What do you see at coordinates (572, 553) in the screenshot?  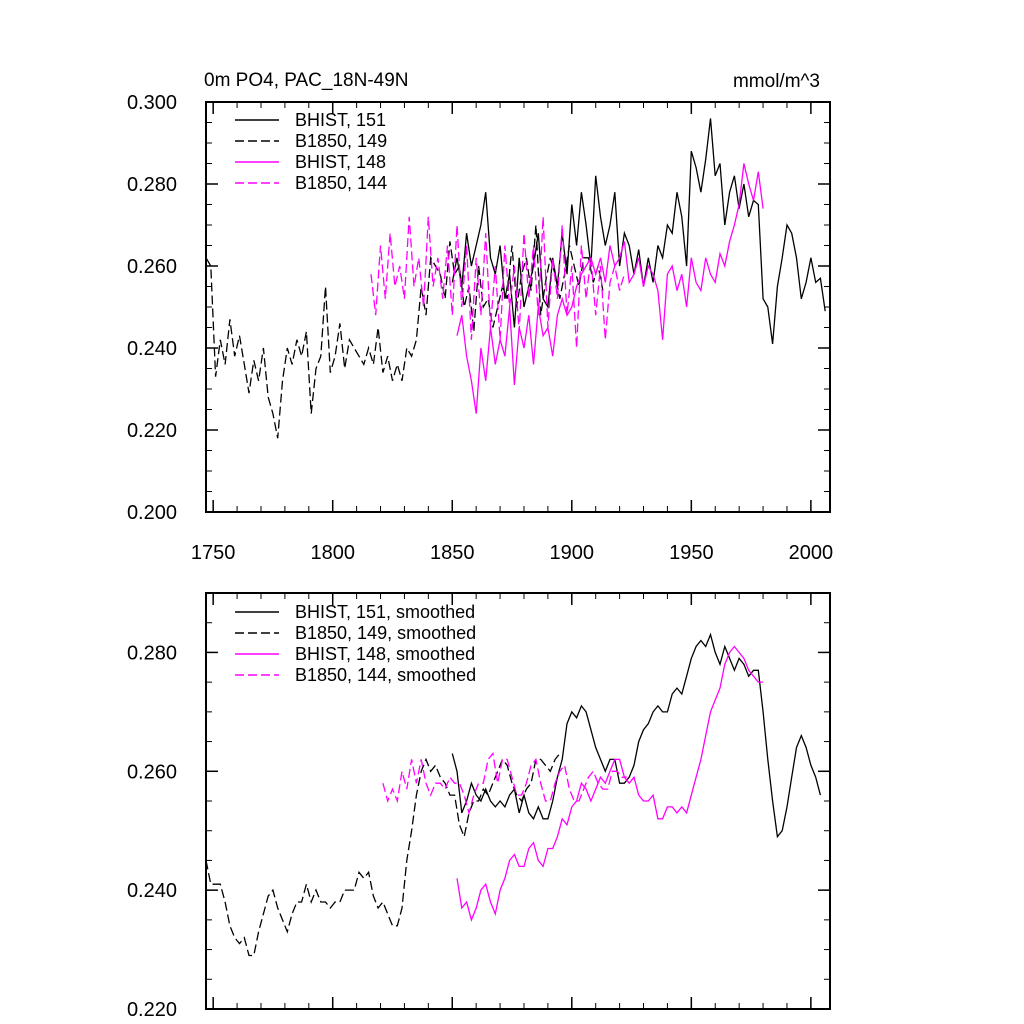 I see `top-xtick-label: 1900` at bounding box center [572, 553].